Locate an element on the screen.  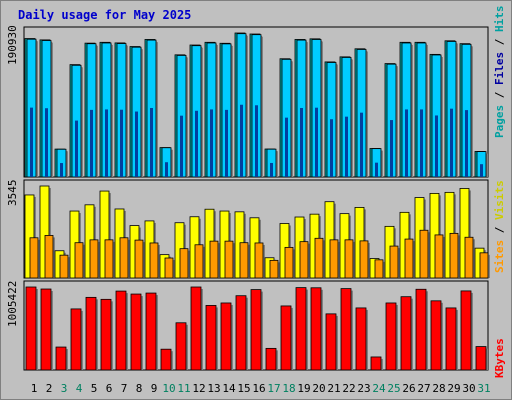
legend-kbytes: KBytes is located at coordinates (499, 358).